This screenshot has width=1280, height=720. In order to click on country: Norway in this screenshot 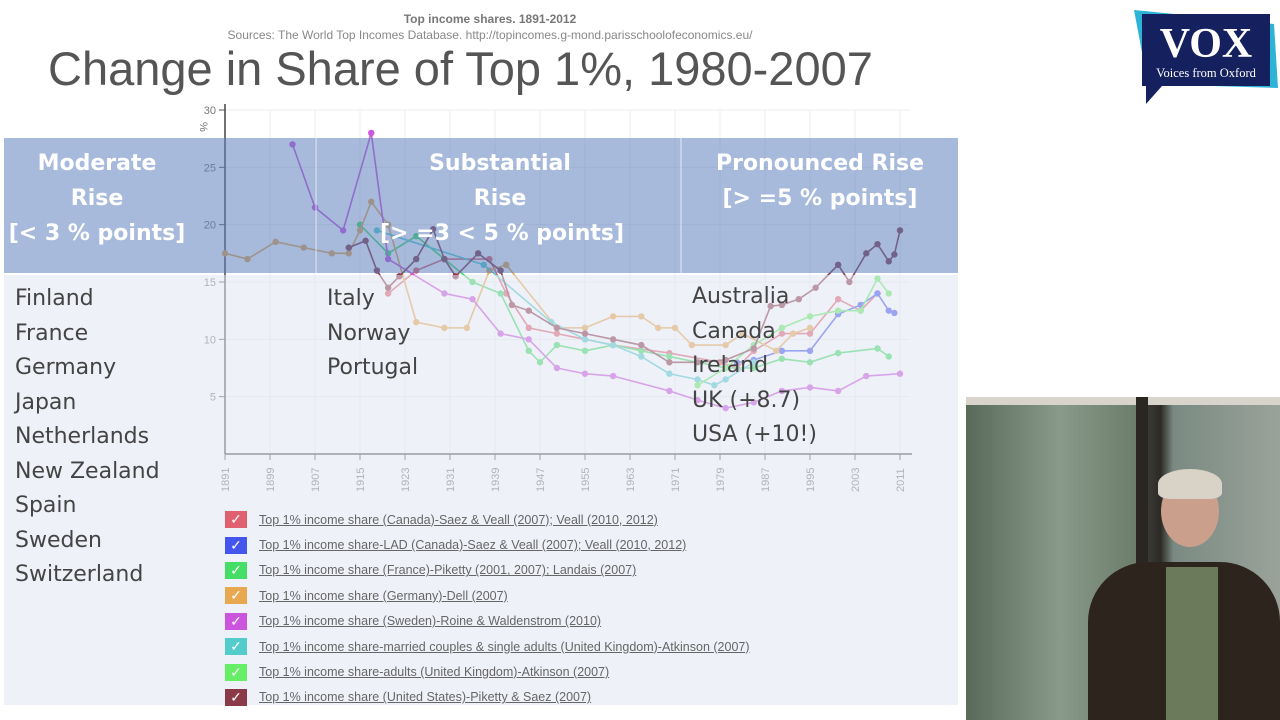, I will do `click(369, 333)`.